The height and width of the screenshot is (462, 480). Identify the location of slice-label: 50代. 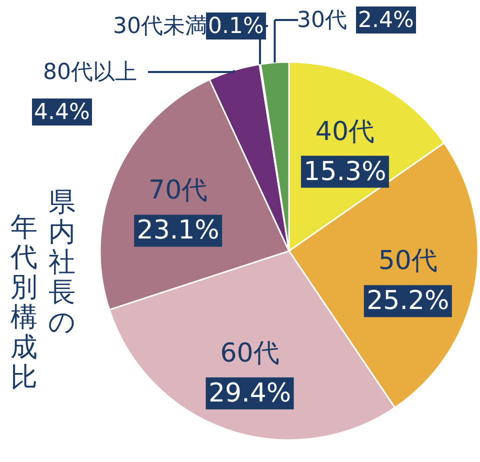
(408, 261).